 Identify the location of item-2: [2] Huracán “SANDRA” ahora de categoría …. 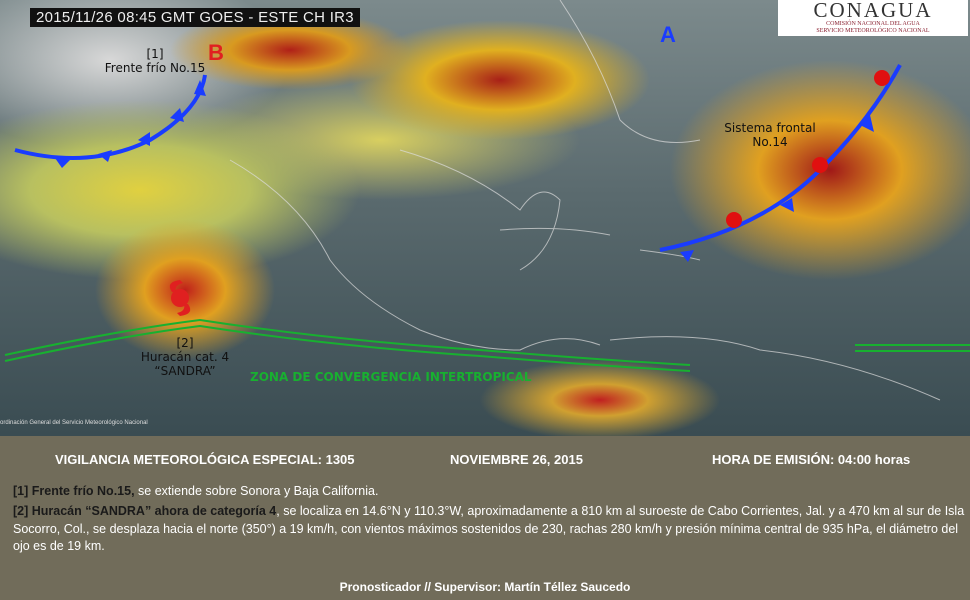
(489, 528).